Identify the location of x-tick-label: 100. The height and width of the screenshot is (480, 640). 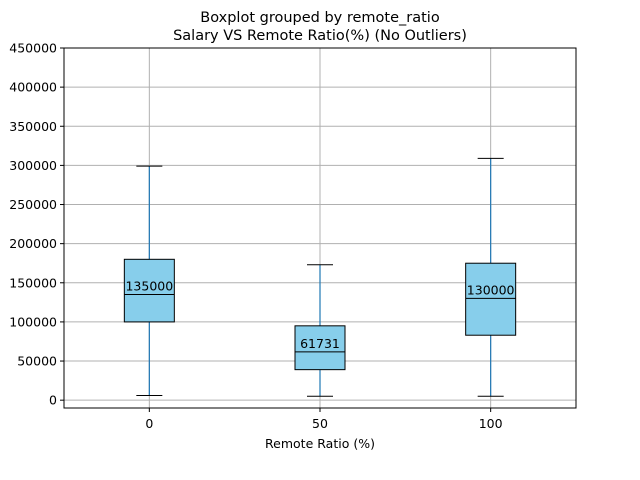
(491, 423).